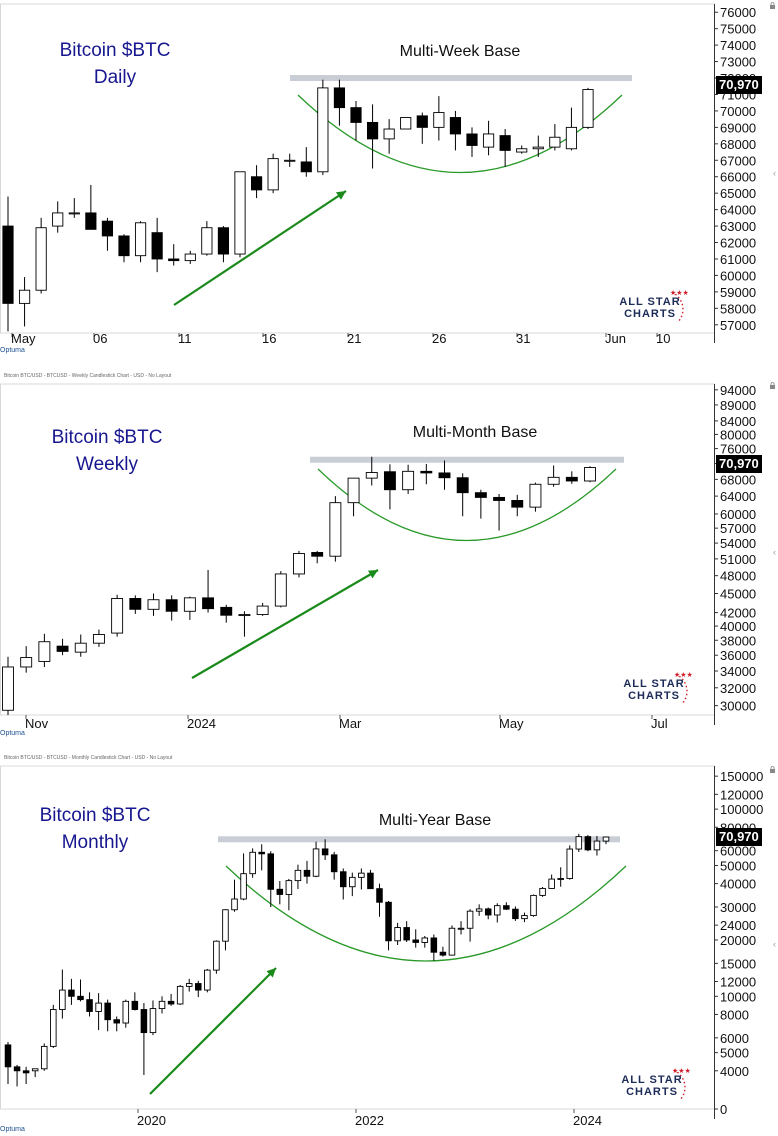 The image size is (778, 1136). I want to click on monthly-lock-icon, so click(772, 769).